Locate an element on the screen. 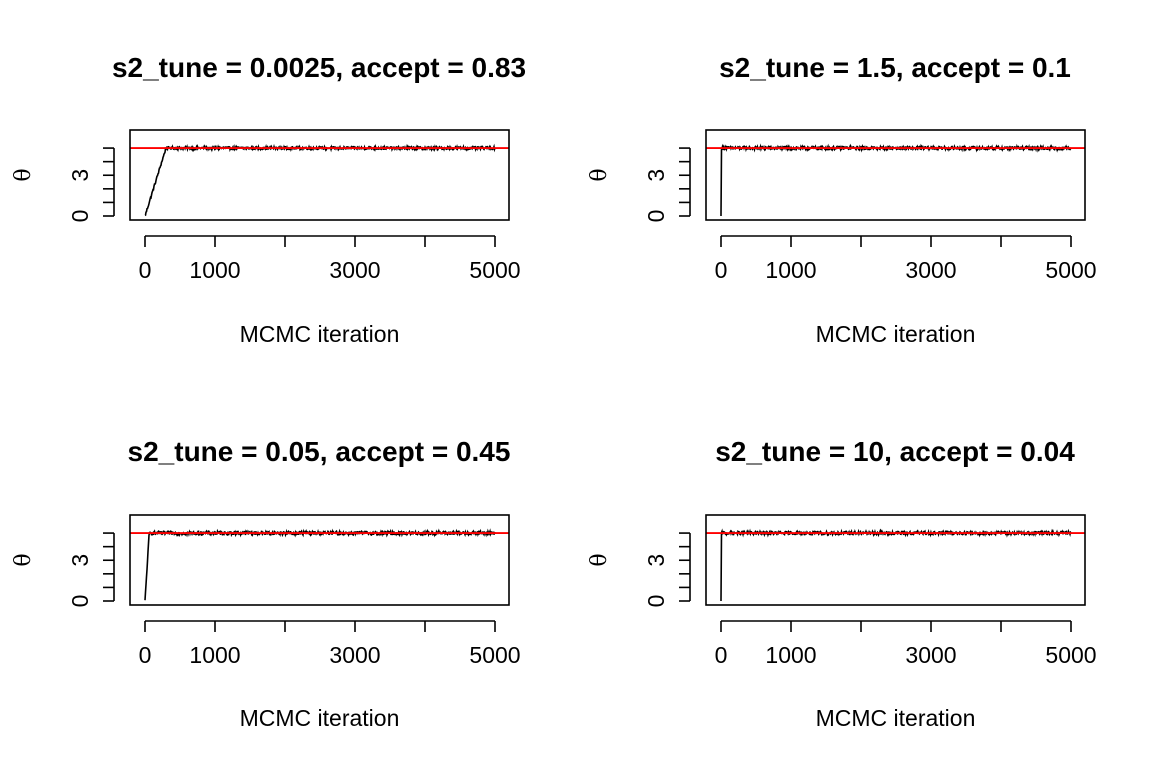 The image size is (1152, 768). panel-title: s2_tune = 1.5, accept = 0.1 is located at coordinates (895, 67).